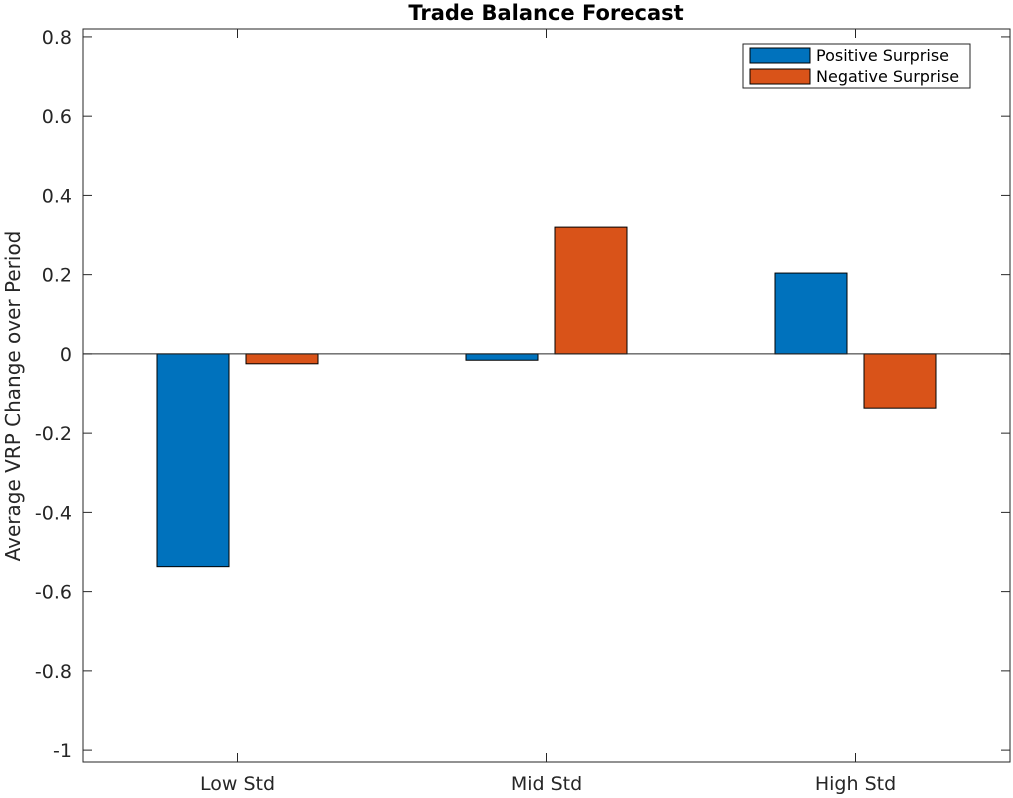 The height and width of the screenshot is (798, 1013). I want to click on bar-negative-mid-std, so click(591, 290).